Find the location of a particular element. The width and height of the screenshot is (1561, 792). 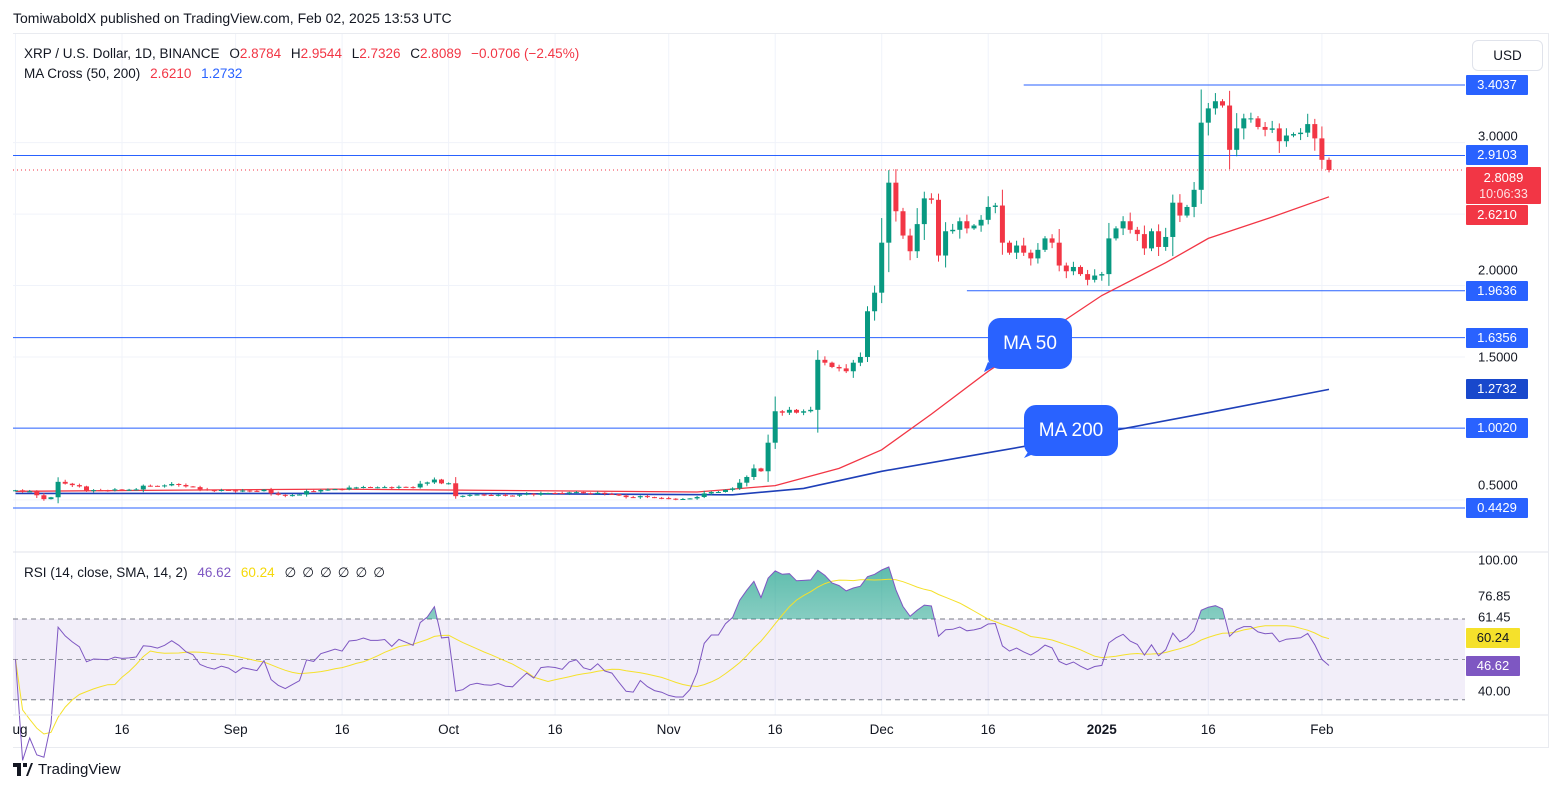

tradingview-logo-icon is located at coordinates (23, 769).